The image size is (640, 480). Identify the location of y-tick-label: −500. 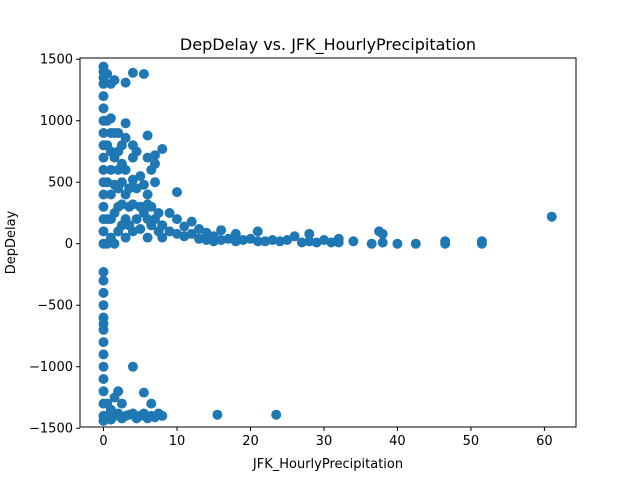
(55, 306).